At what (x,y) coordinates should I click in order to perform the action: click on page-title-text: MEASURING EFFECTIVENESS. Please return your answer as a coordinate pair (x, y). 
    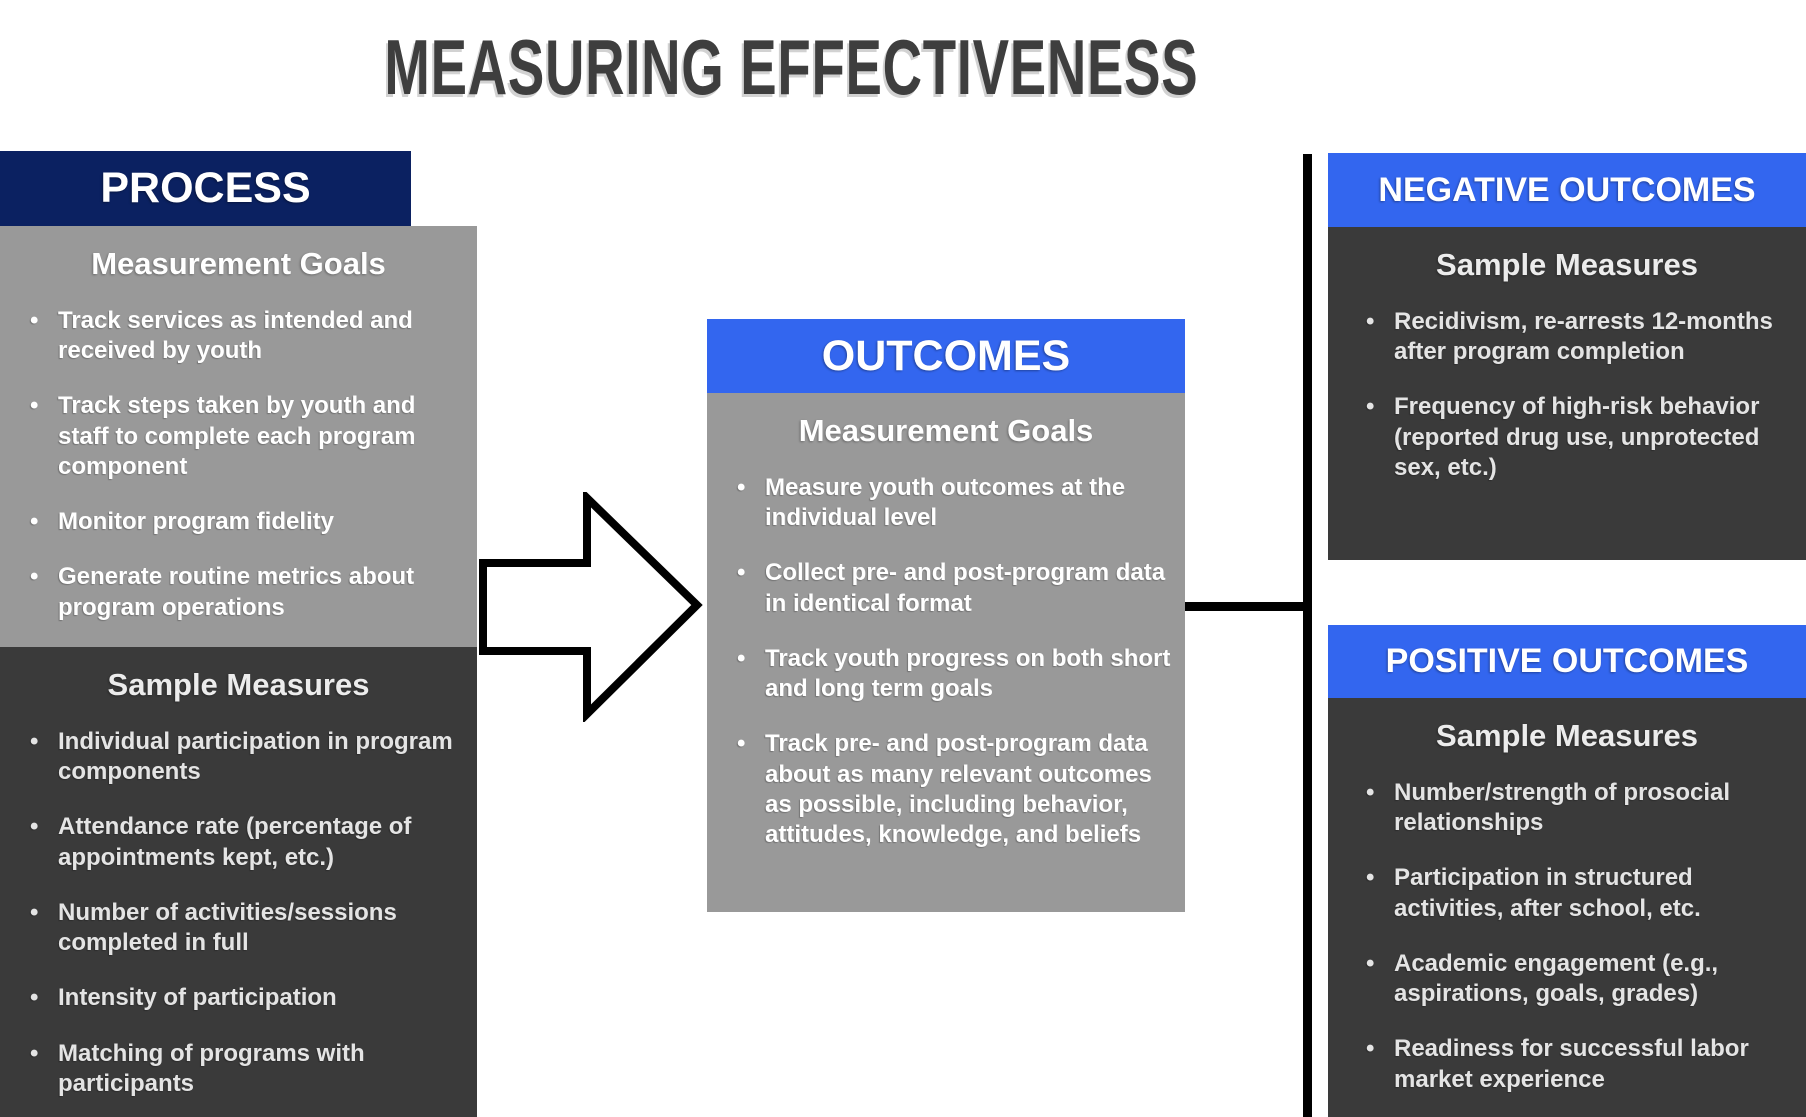
    Looking at the image, I should click on (791, 67).